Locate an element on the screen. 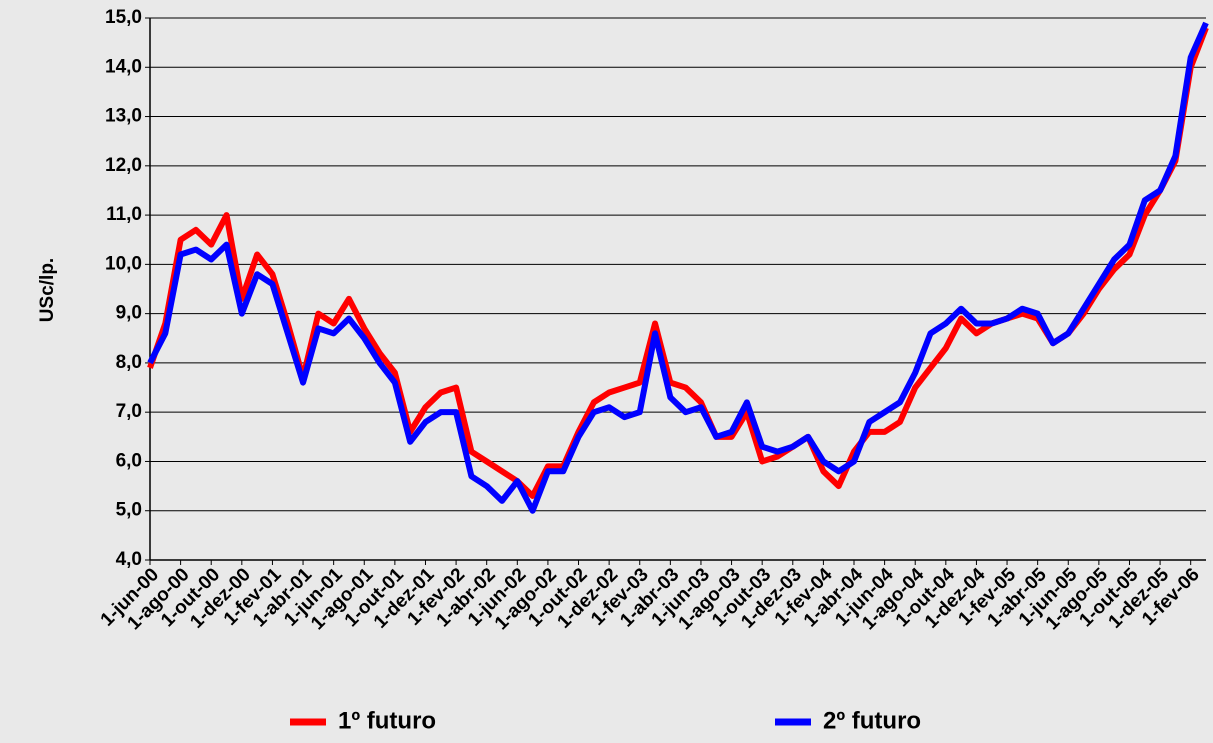 The image size is (1213, 743). y-tick-label: 6,0 is located at coordinates (129, 460).